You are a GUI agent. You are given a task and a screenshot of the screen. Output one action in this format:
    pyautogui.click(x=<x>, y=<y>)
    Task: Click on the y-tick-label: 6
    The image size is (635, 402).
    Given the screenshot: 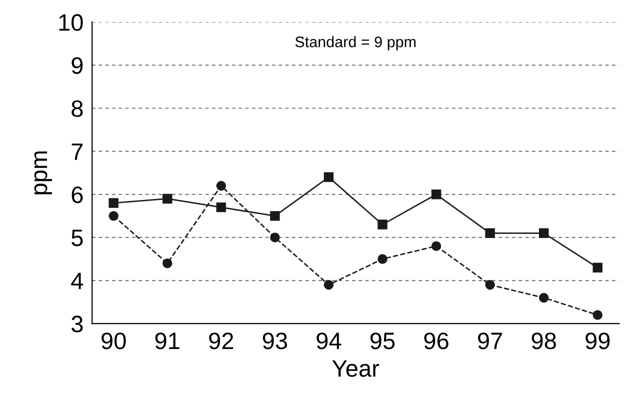 What is the action you would take?
    pyautogui.click(x=77, y=195)
    